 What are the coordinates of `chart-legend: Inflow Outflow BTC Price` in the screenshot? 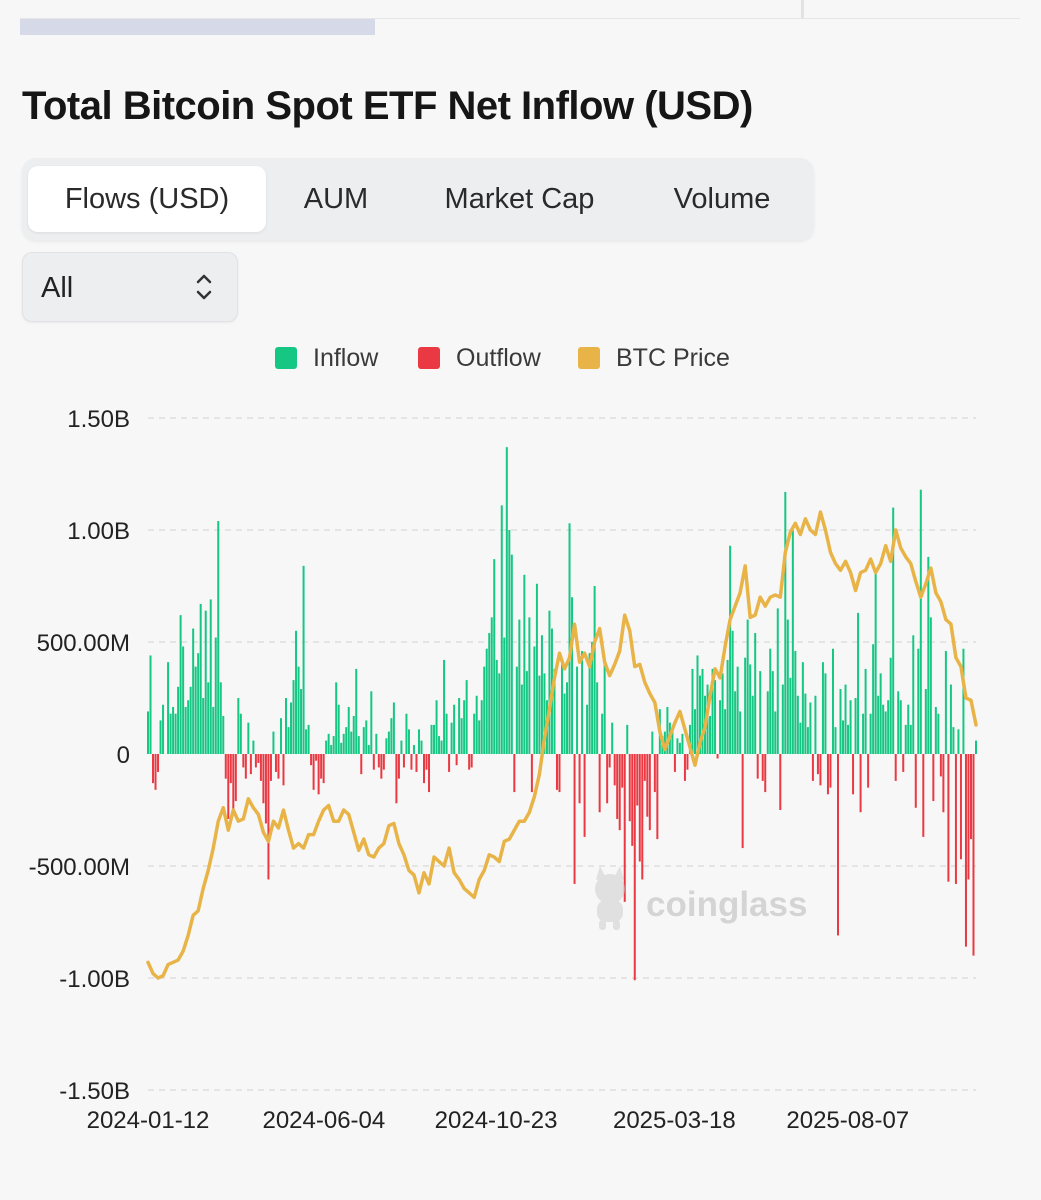 It's located at (520, 358).